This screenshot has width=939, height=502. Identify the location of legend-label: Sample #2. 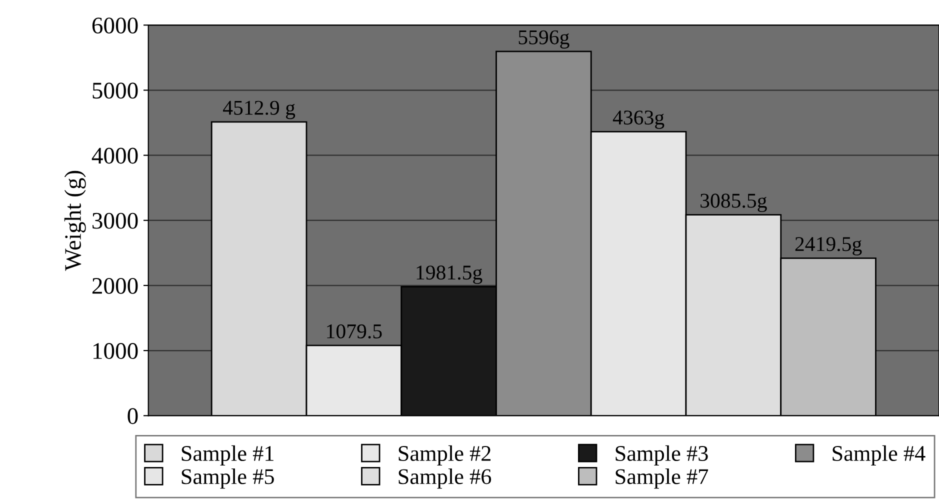
(444, 455).